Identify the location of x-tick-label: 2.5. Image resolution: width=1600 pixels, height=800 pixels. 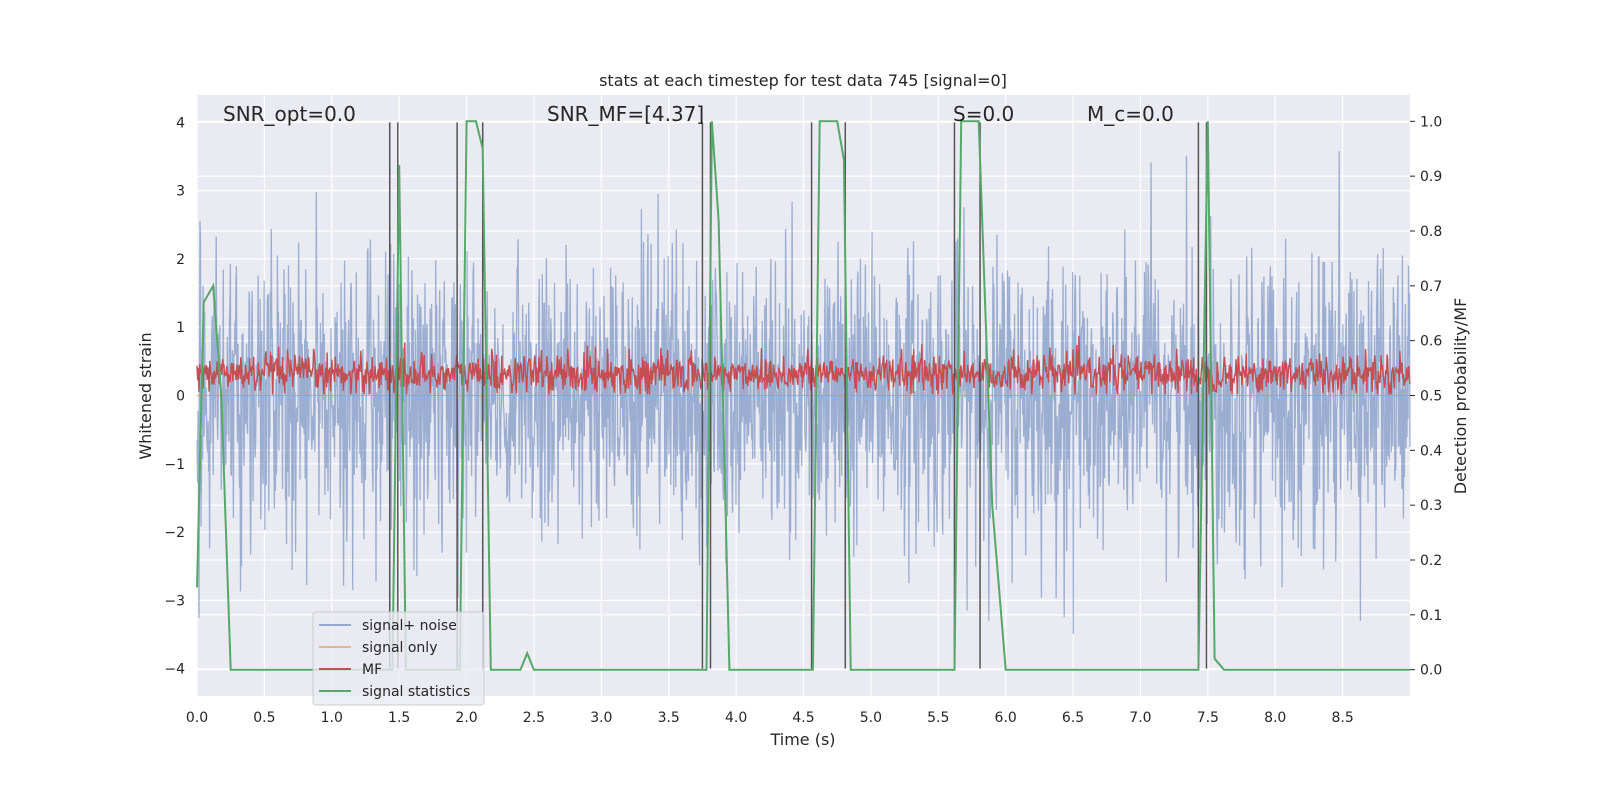
(534, 718).